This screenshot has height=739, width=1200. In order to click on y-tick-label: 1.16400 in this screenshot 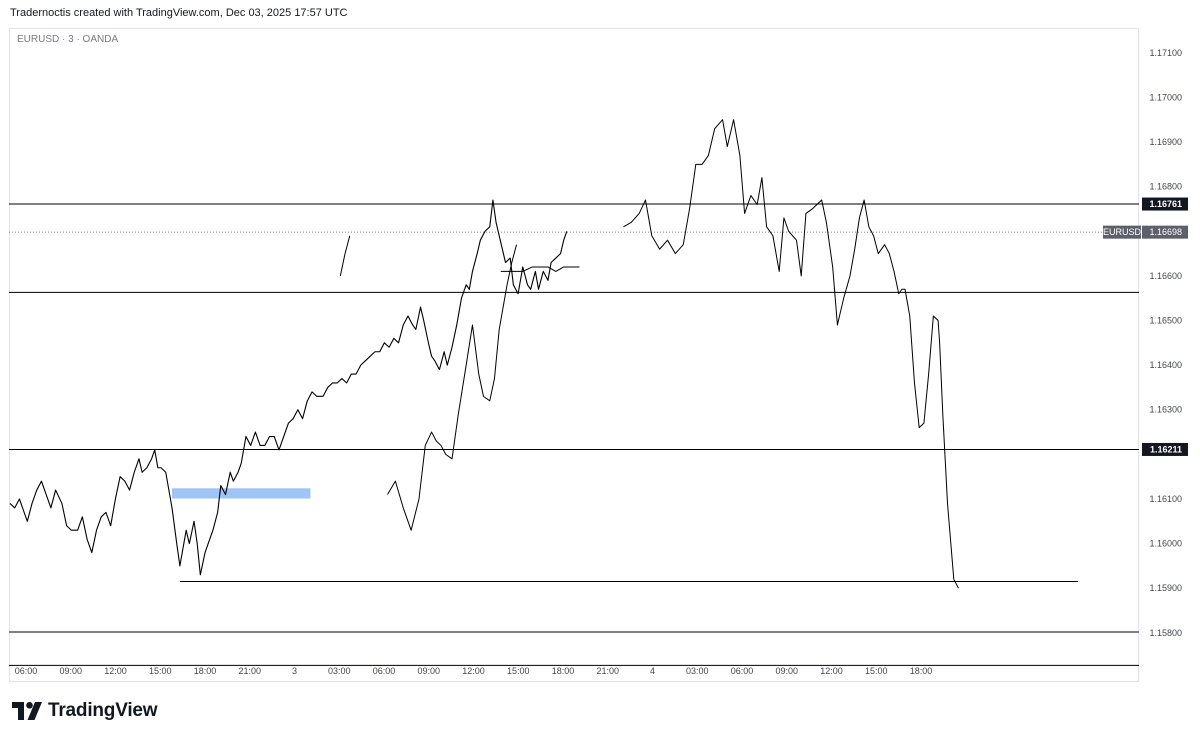, I will do `click(1165, 365)`.